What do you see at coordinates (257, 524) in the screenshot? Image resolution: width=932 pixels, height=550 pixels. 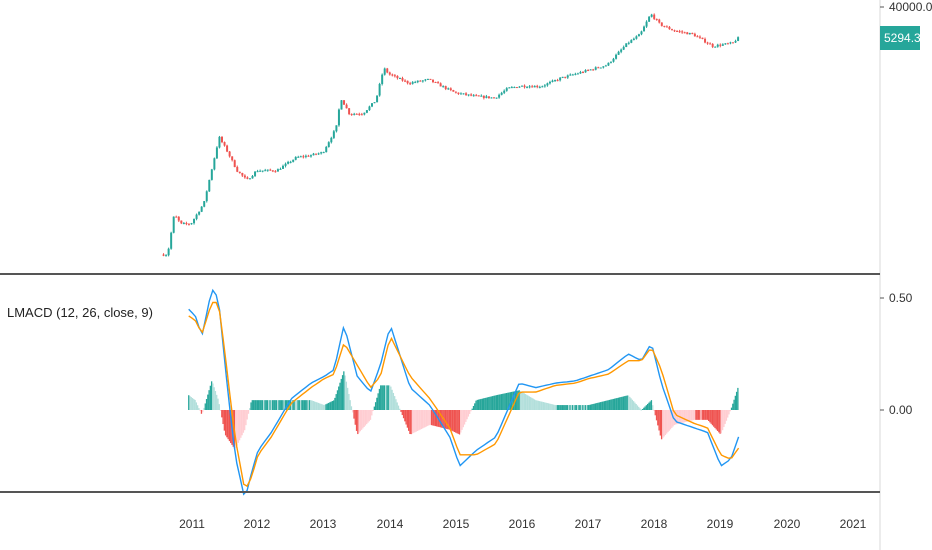 I see `time-label-2012: 2012` at bounding box center [257, 524].